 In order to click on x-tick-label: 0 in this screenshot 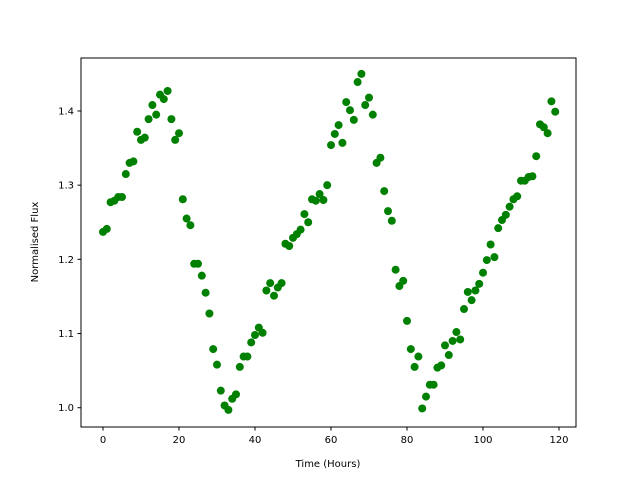, I will do `click(103, 440)`.